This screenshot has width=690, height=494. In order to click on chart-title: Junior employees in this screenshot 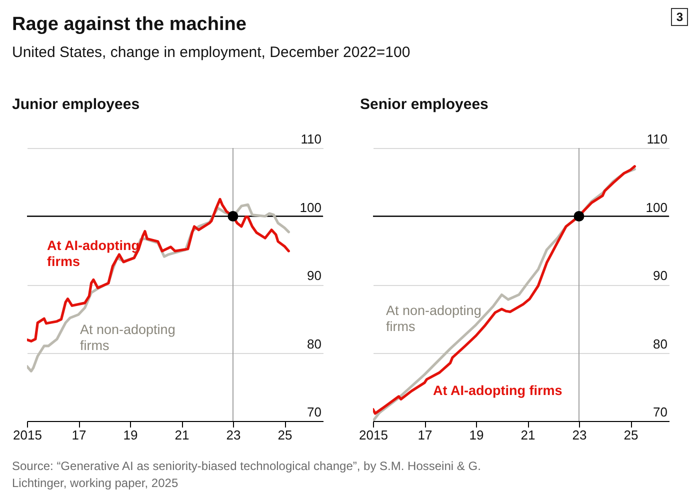, I will do `click(76, 104)`.